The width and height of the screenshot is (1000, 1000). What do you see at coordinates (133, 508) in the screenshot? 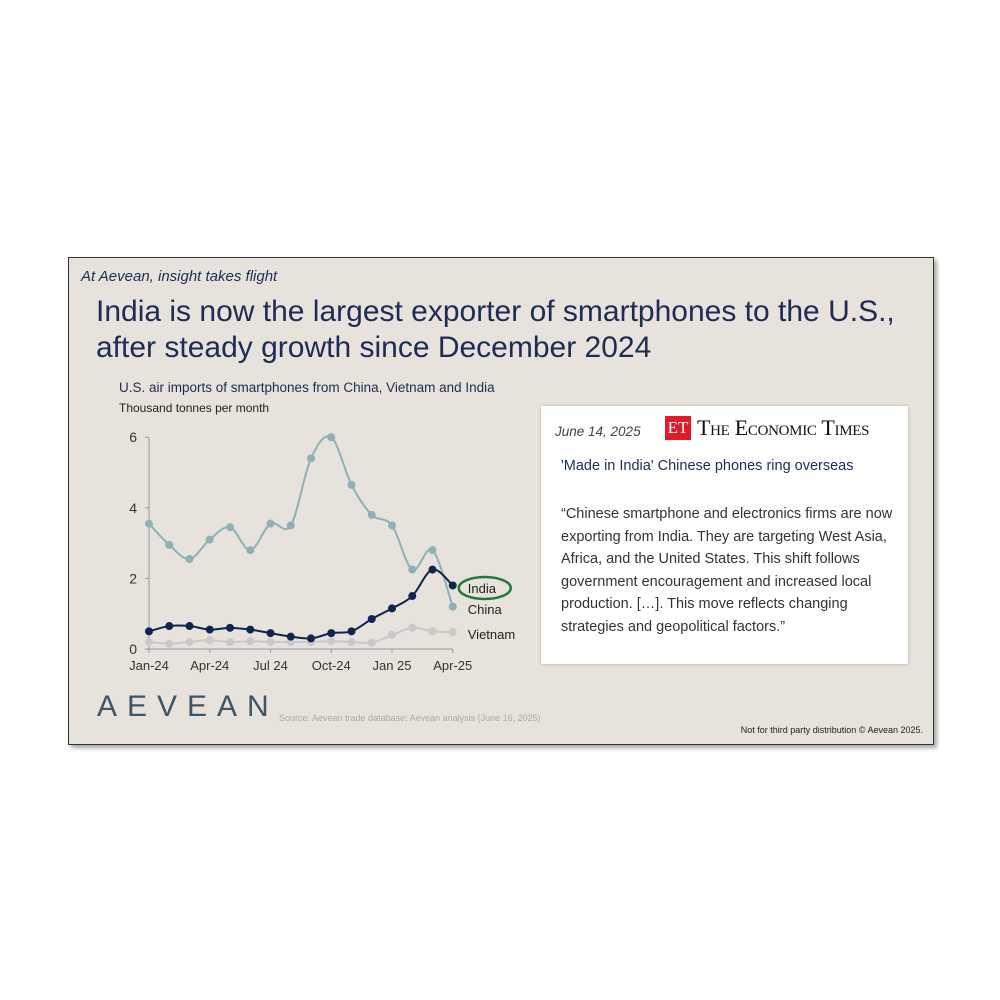
I see `y-tick-label: 4` at bounding box center [133, 508].